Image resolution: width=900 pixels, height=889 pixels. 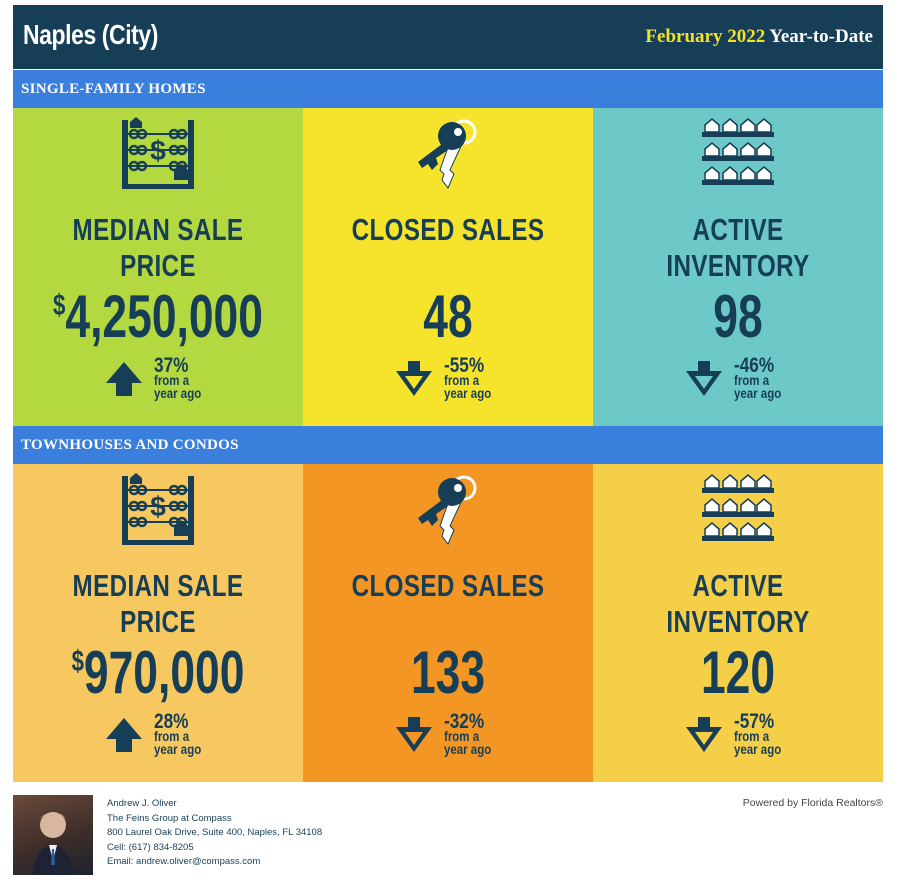 I want to click on change-indicator: -57% from a year ago, so click(x=738, y=735).